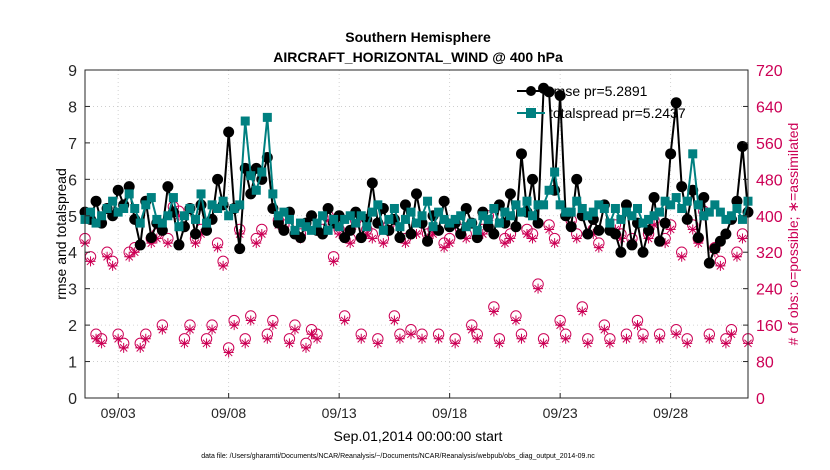 Image resolution: width=830 pixels, height=470 pixels. Describe the element at coordinates (79, 235) in the screenshot. I see `y-axis-left: 0 1 2 3 4 5 6 7 8 9` at that location.